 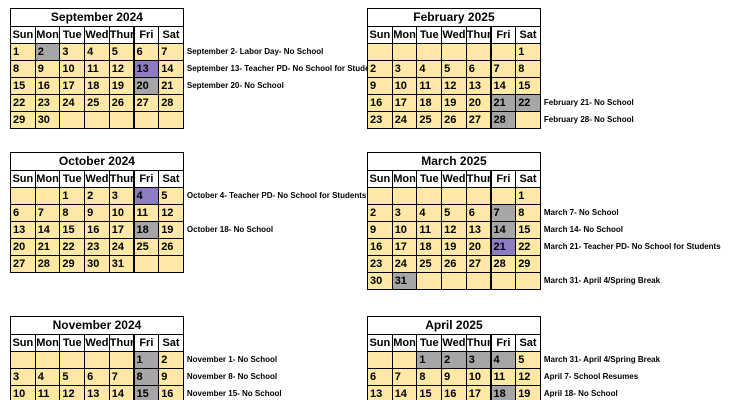 I want to click on event-note: March 14- No School, so click(x=583, y=229).